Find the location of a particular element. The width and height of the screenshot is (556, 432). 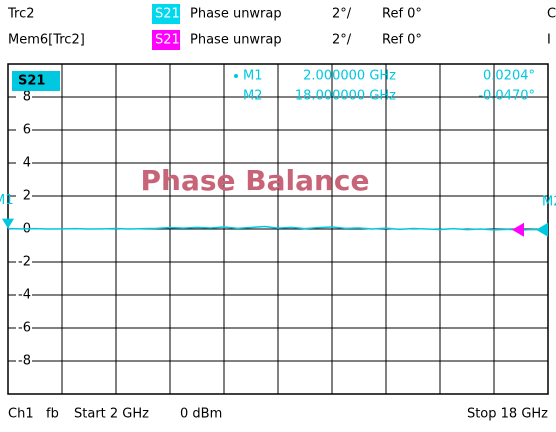

marker-name: M1 is located at coordinates (253, 76).